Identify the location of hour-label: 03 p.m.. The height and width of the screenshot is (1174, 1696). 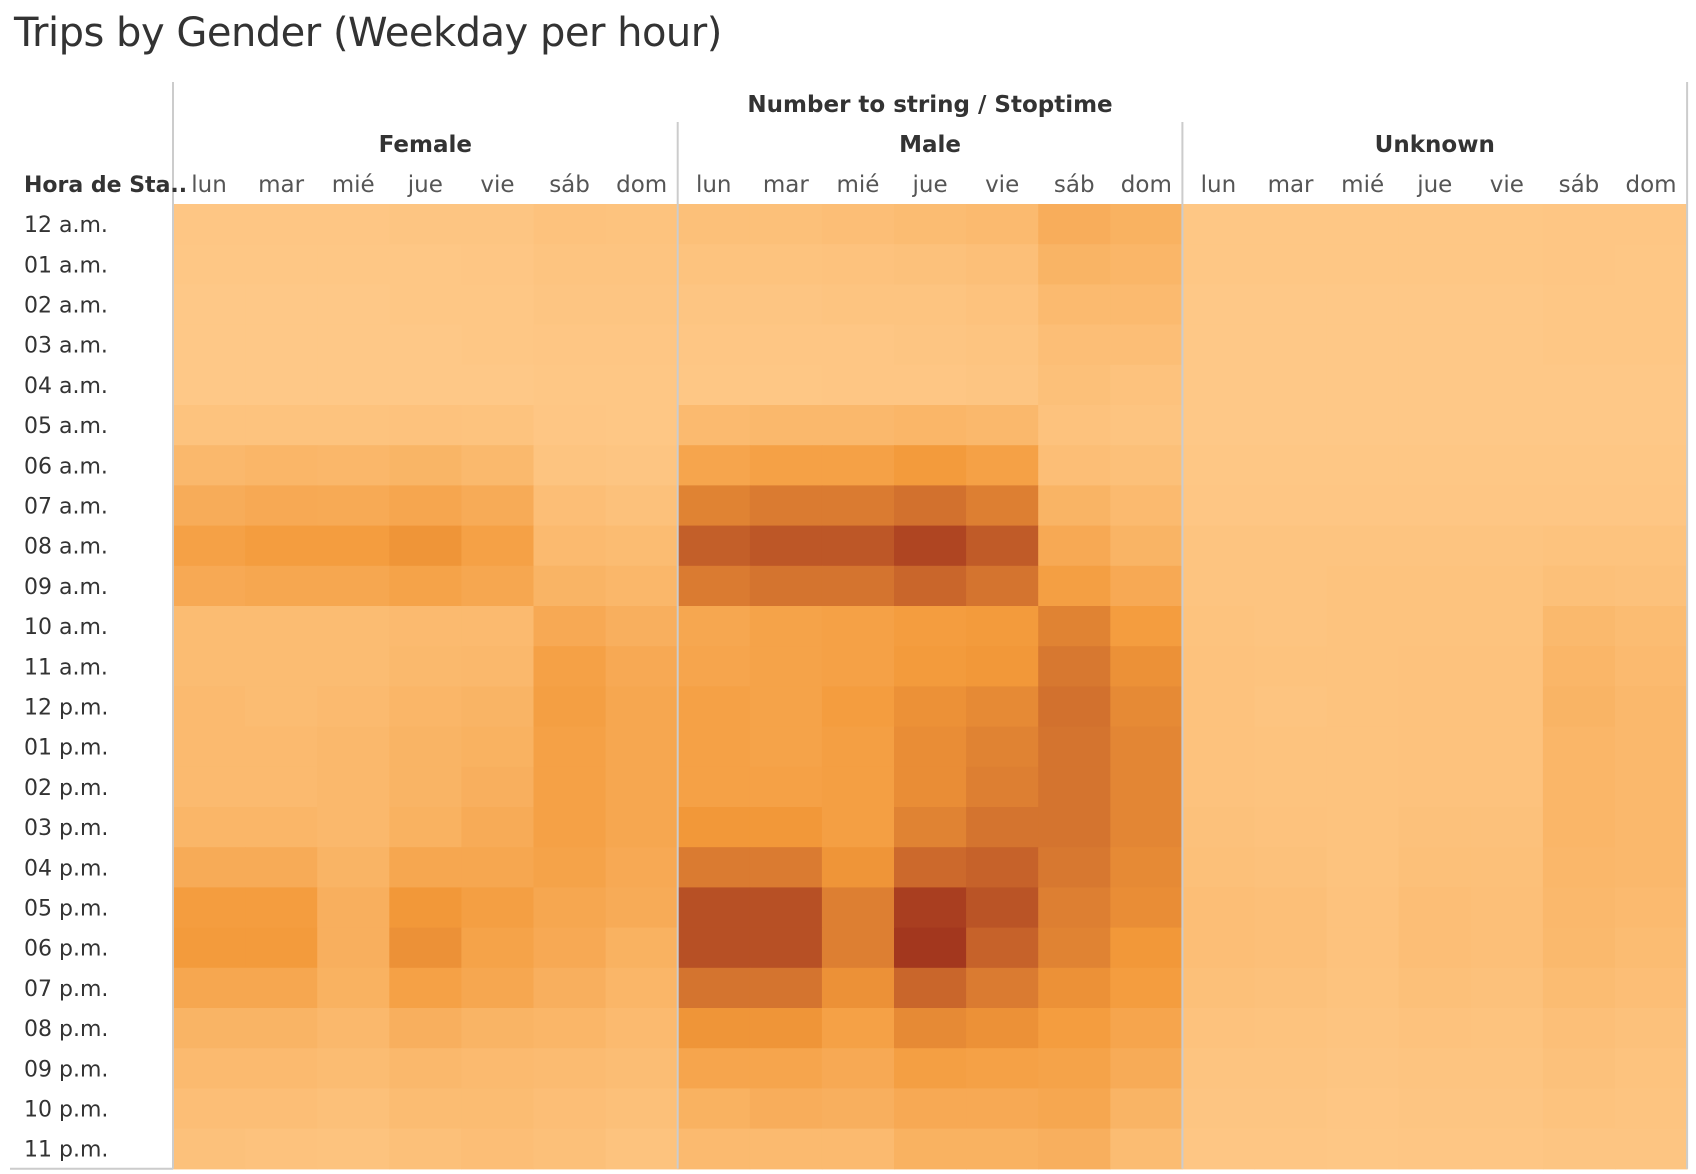
(66, 828).